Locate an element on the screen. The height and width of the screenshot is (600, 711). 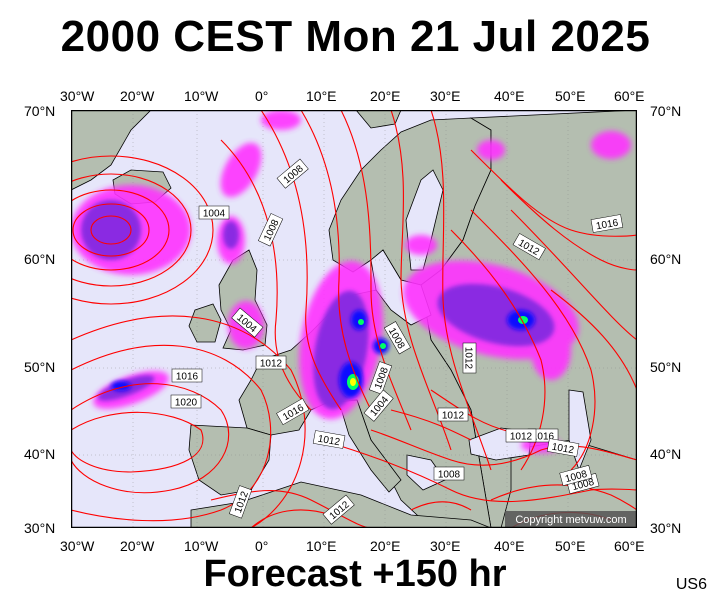
aegean-sea is located at coordinates (426, 472).